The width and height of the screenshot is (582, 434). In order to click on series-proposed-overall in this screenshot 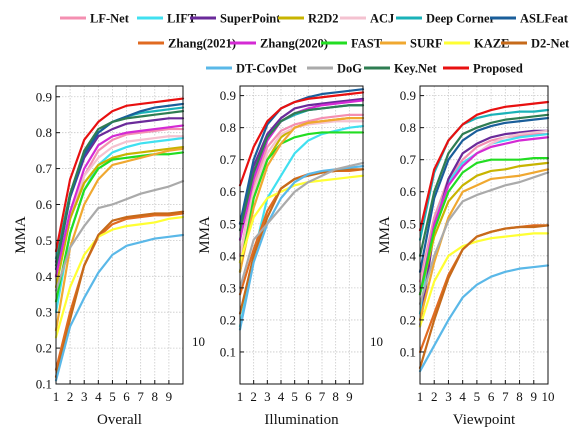, I will do `click(119, 175)`.